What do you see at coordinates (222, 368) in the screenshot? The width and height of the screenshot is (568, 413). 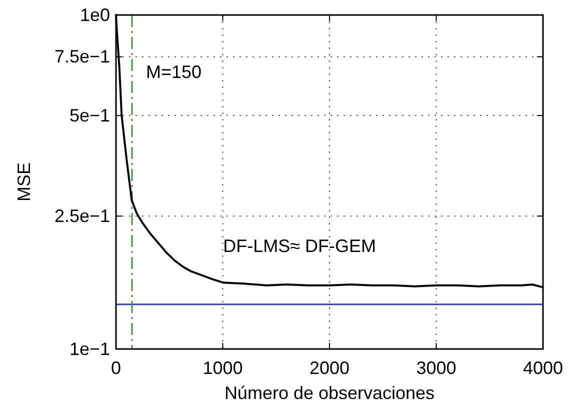 I see `x-tick-label: 1000` at bounding box center [222, 368].